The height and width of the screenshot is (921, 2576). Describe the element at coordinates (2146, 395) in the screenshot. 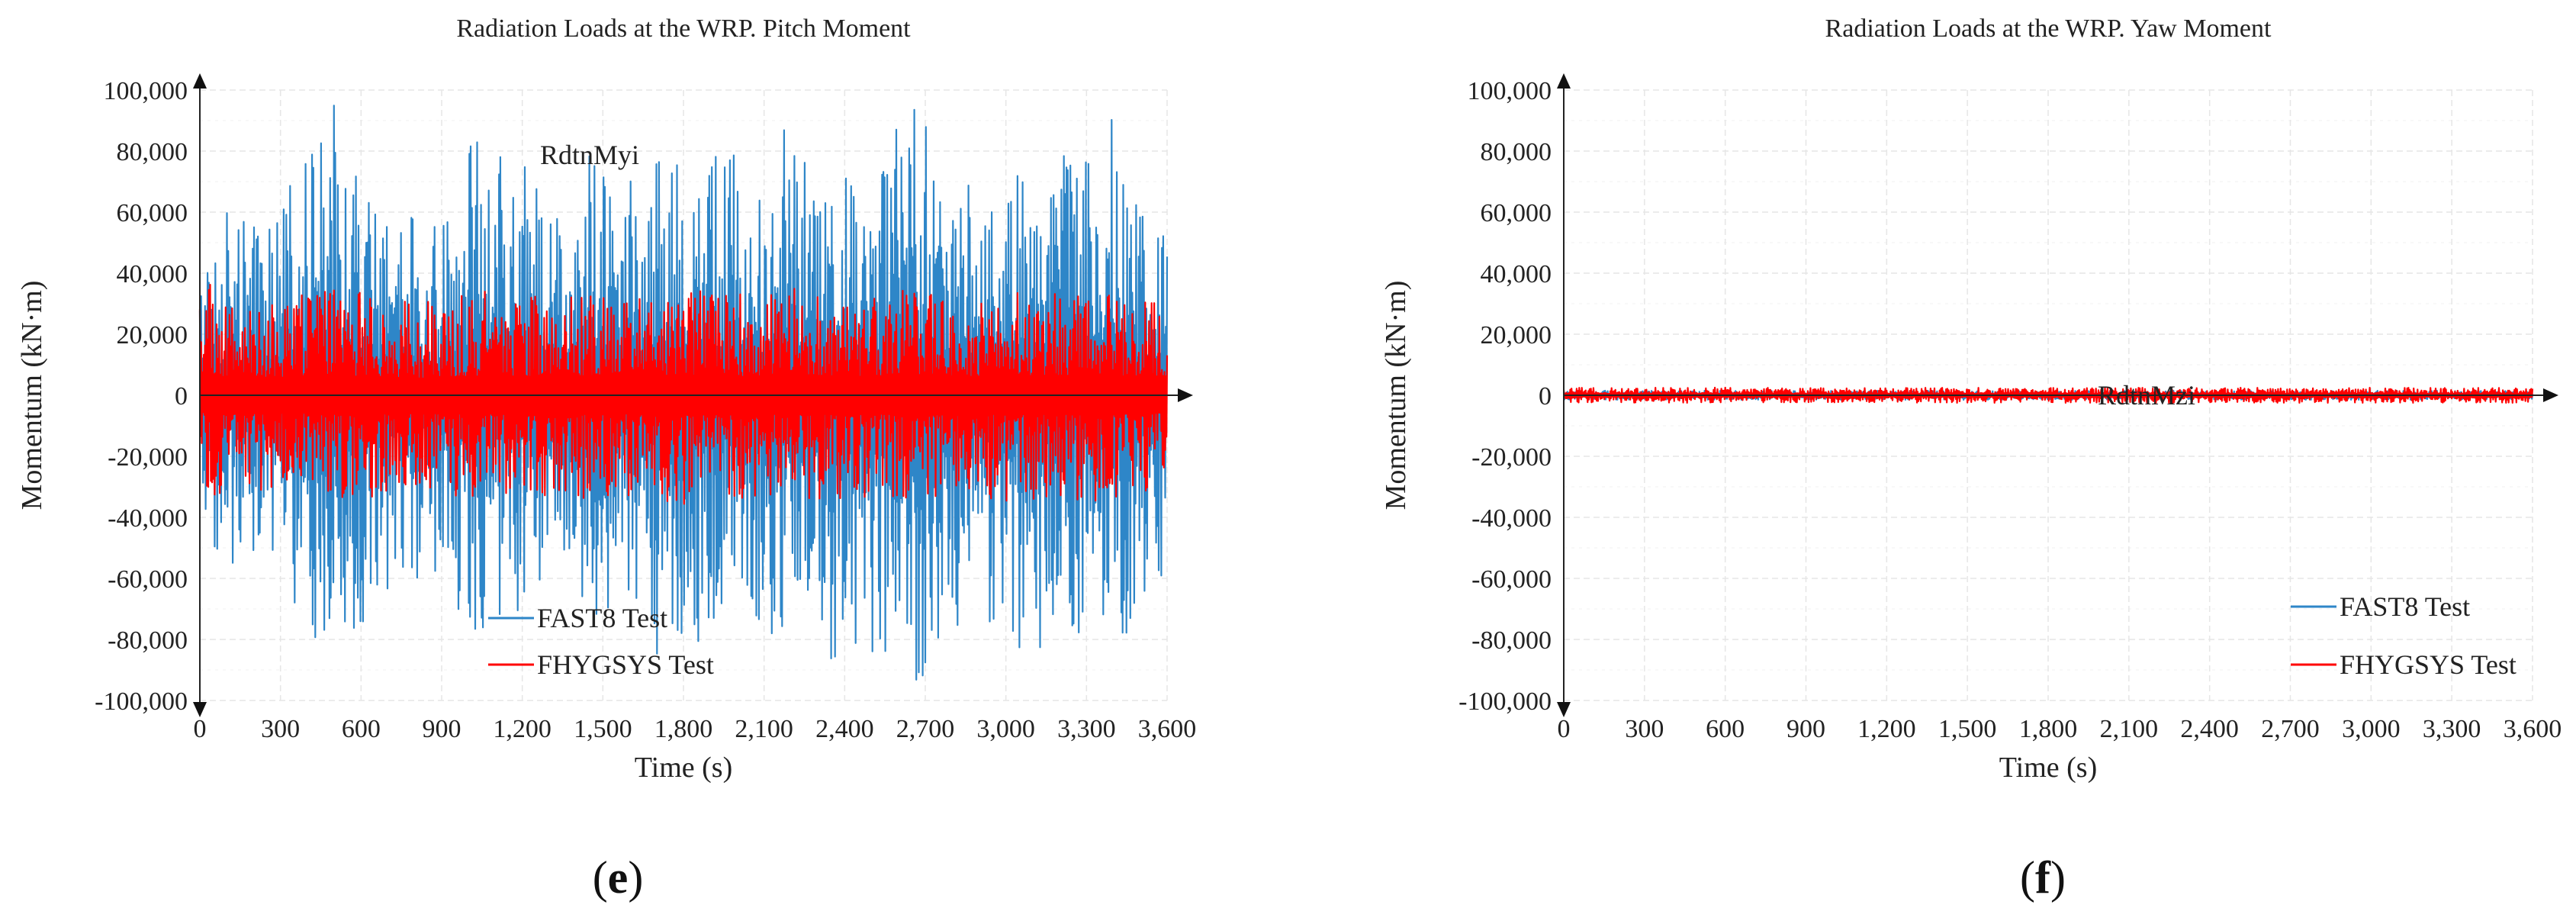

I see `series-annotation: RdtnMzi` at that location.